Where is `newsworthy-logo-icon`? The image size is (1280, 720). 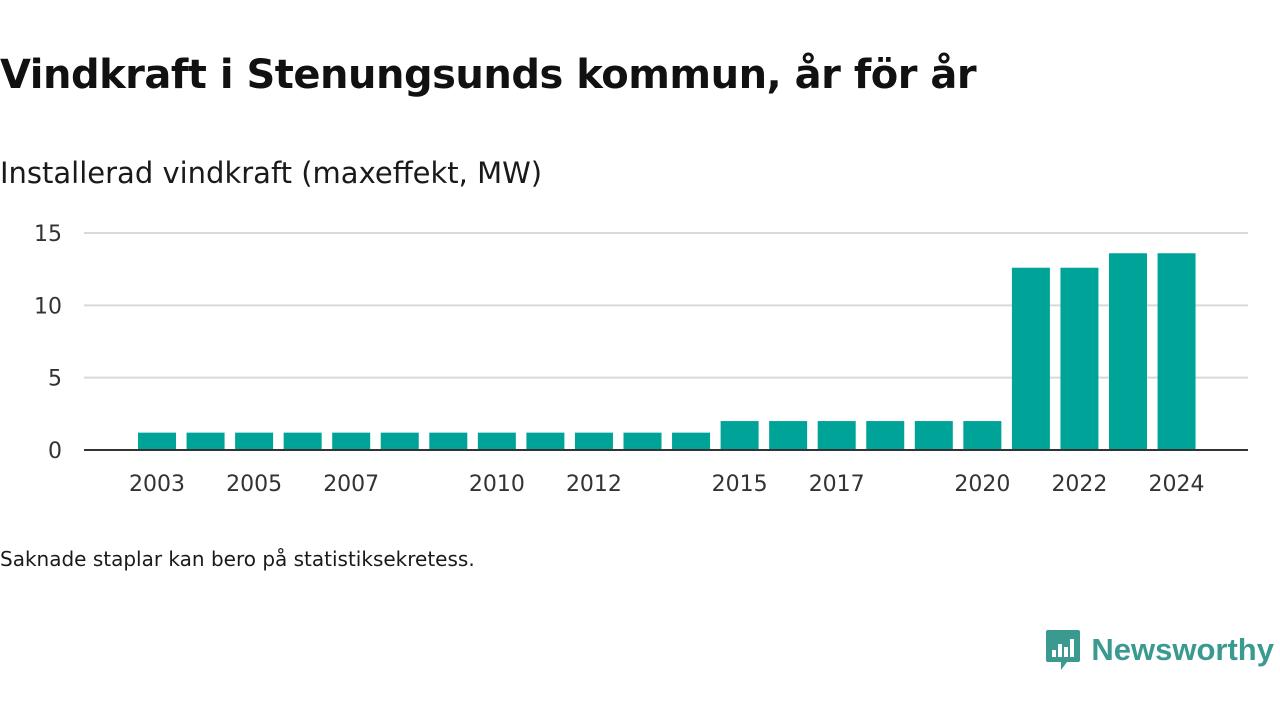
newsworthy-logo-icon is located at coordinates (1063, 650).